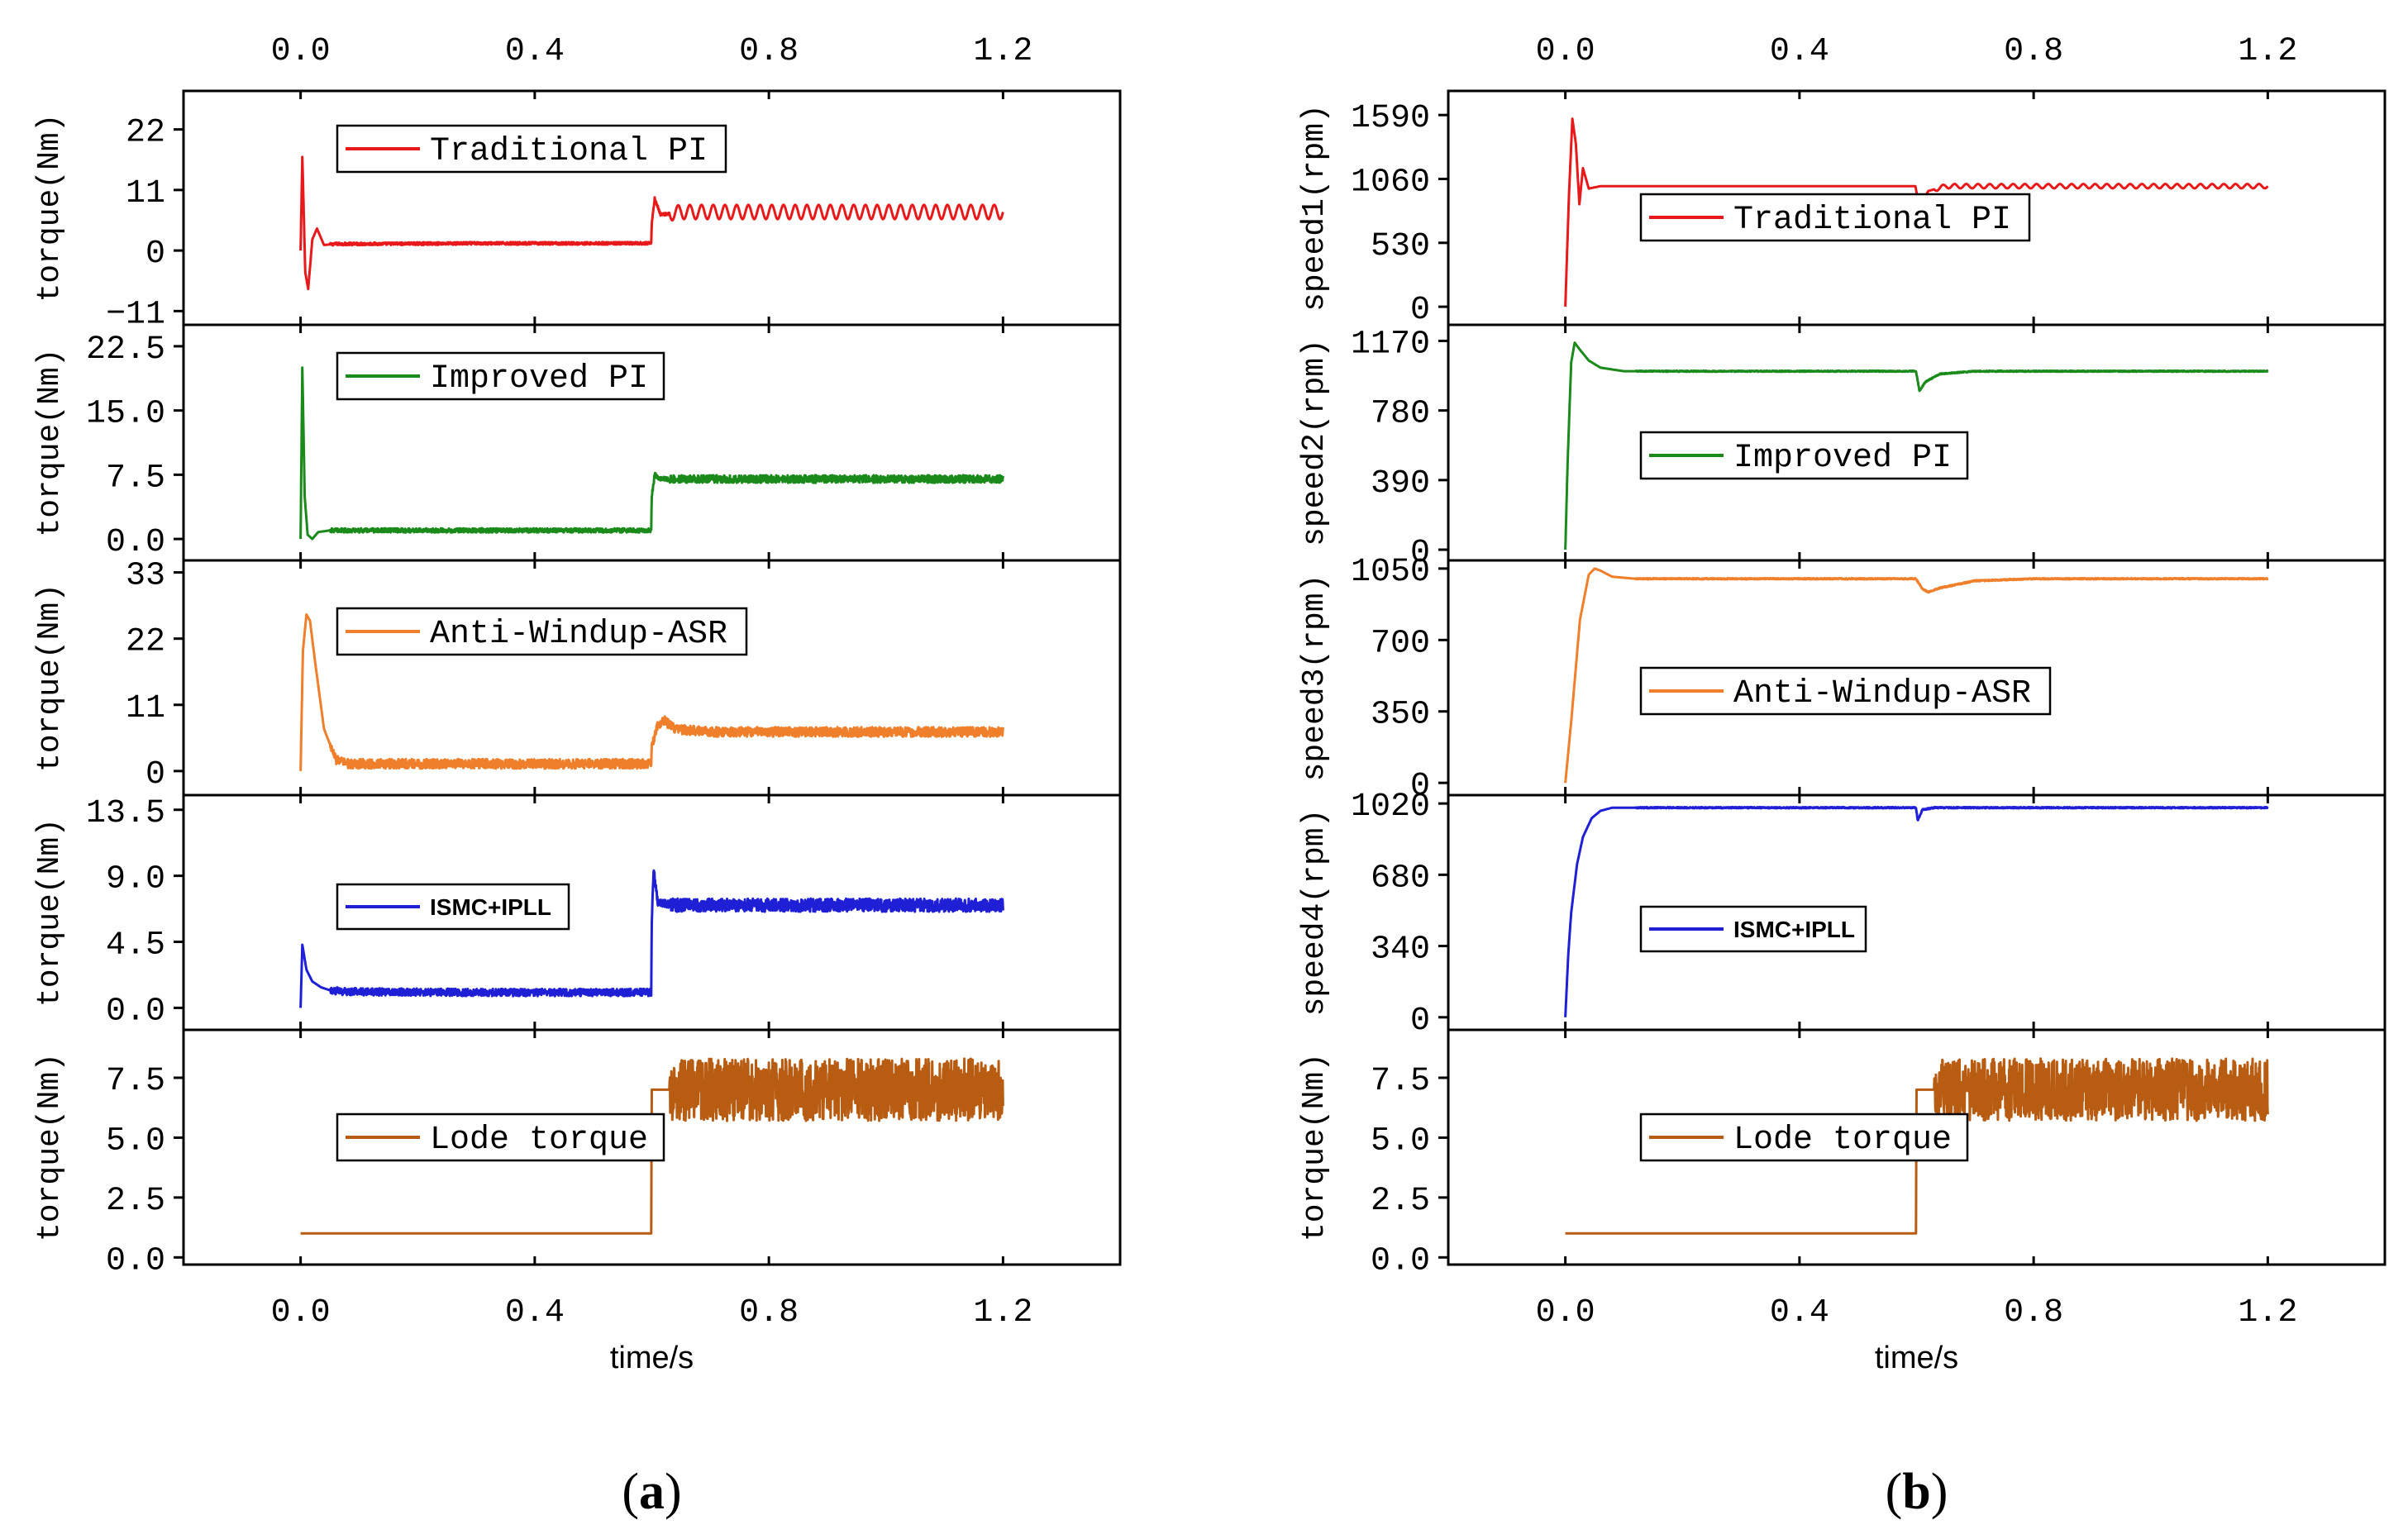 This screenshot has height=1539, width=2408. What do you see at coordinates (1390, 344) in the screenshot?
I see `y-tick-label: 1170` at bounding box center [1390, 344].